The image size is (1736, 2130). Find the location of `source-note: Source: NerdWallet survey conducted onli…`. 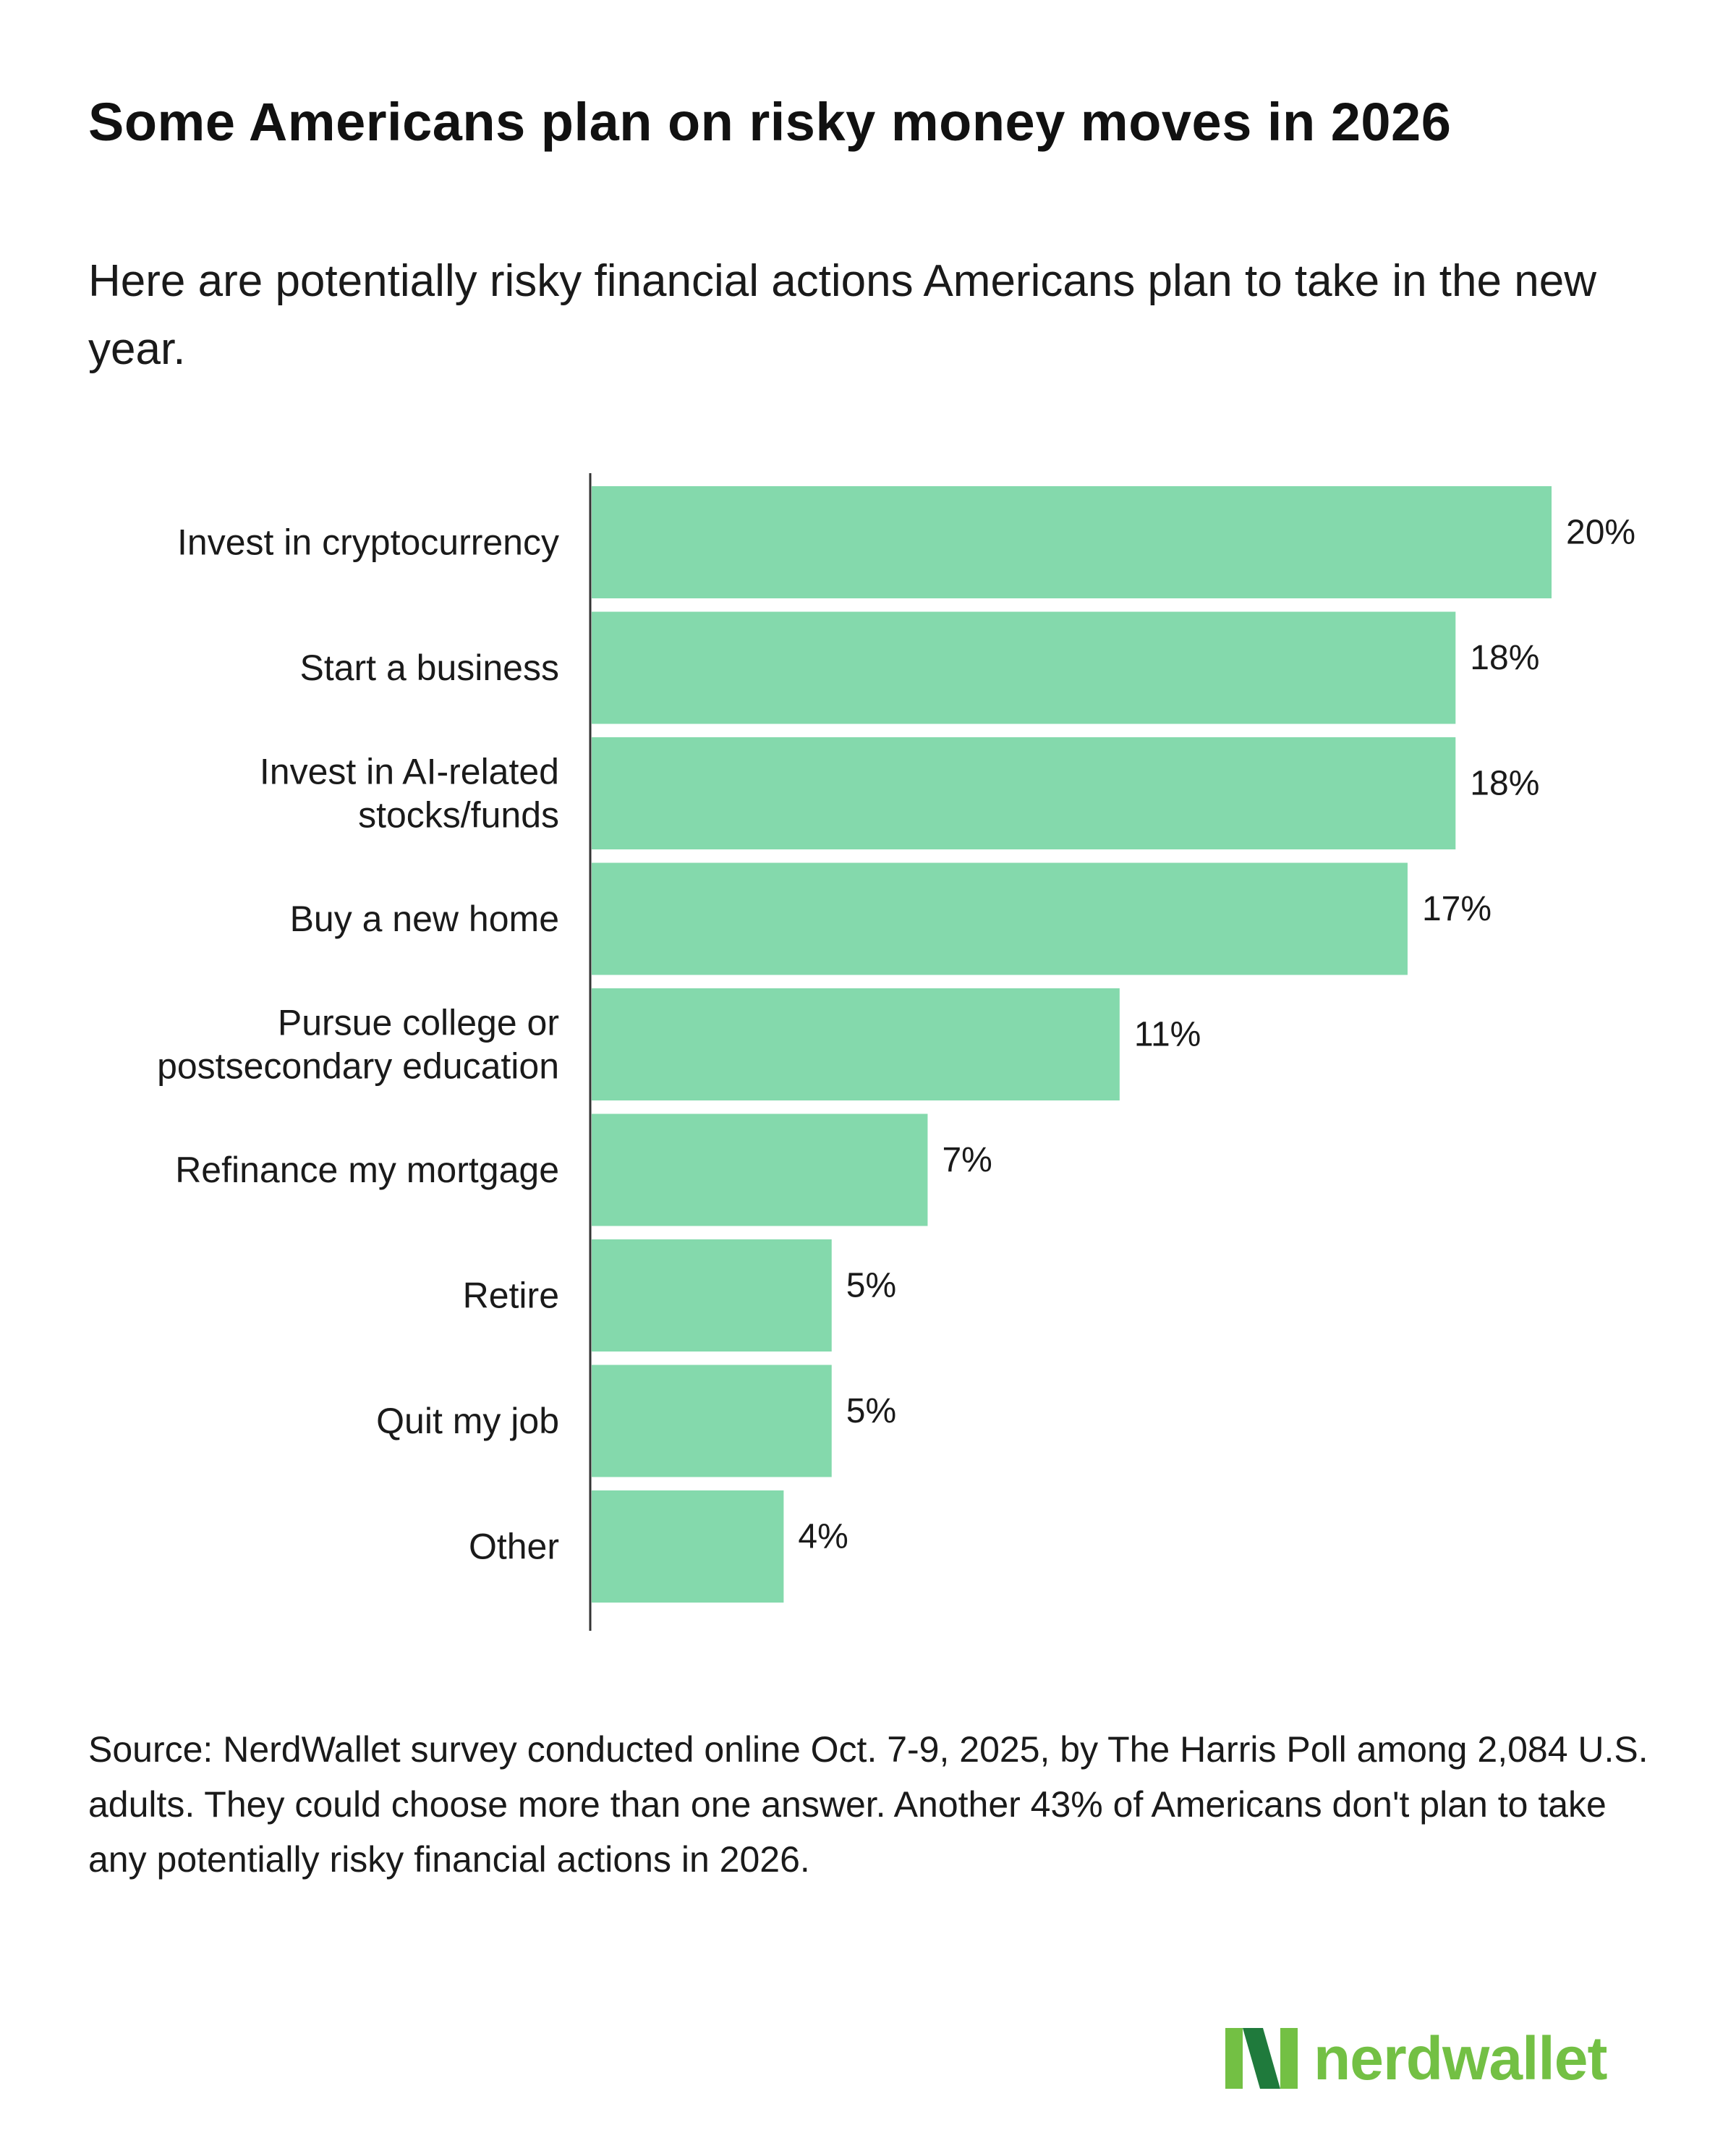

source-note: Source: NerdWallet survey conducted onli… is located at coordinates (868, 1804).